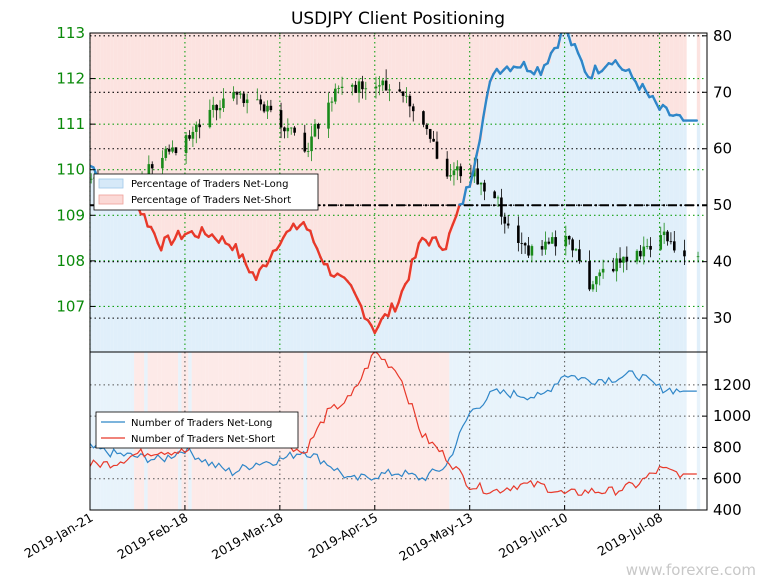  Describe the element at coordinates (70, 124) in the screenshot. I see `left-tick-label: 111` at that location.